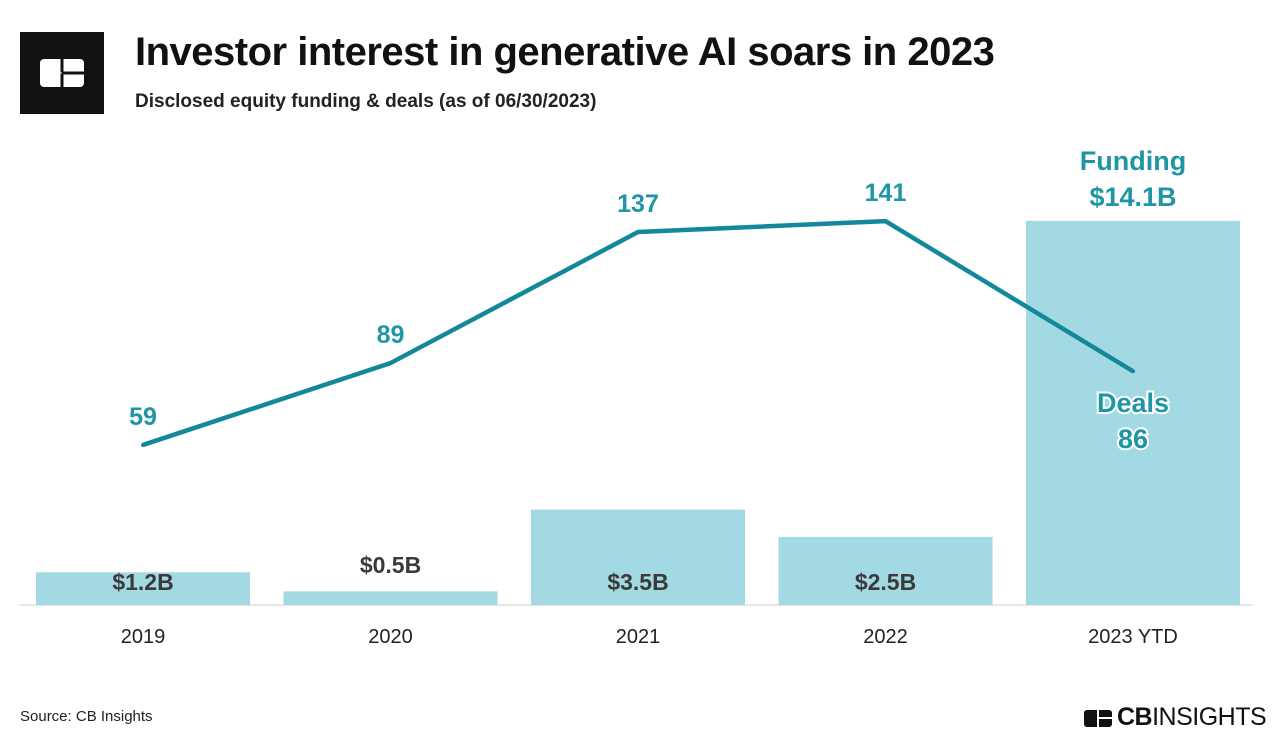 This screenshot has width=1272, height=756. Describe the element at coordinates (1132, 197) in the screenshot. I see `funding-data-label: $14.1B` at that location.